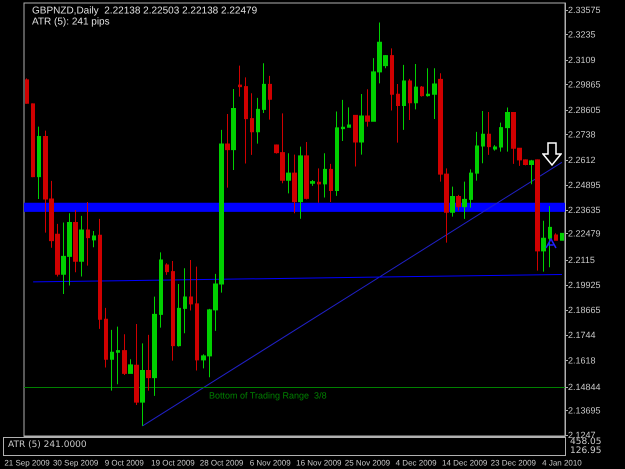 This screenshot has width=625, height=469. I want to click on x-tick-label: 25 Nov 2009, so click(367, 463).